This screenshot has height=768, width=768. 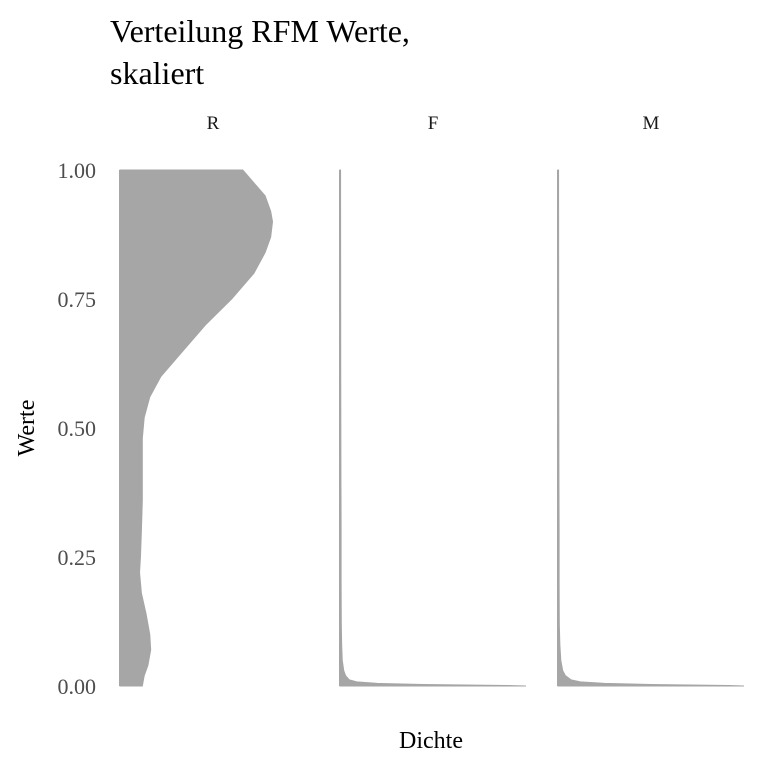 I want to click on y-tick-label: 0.75, so click(x=77, y=299).